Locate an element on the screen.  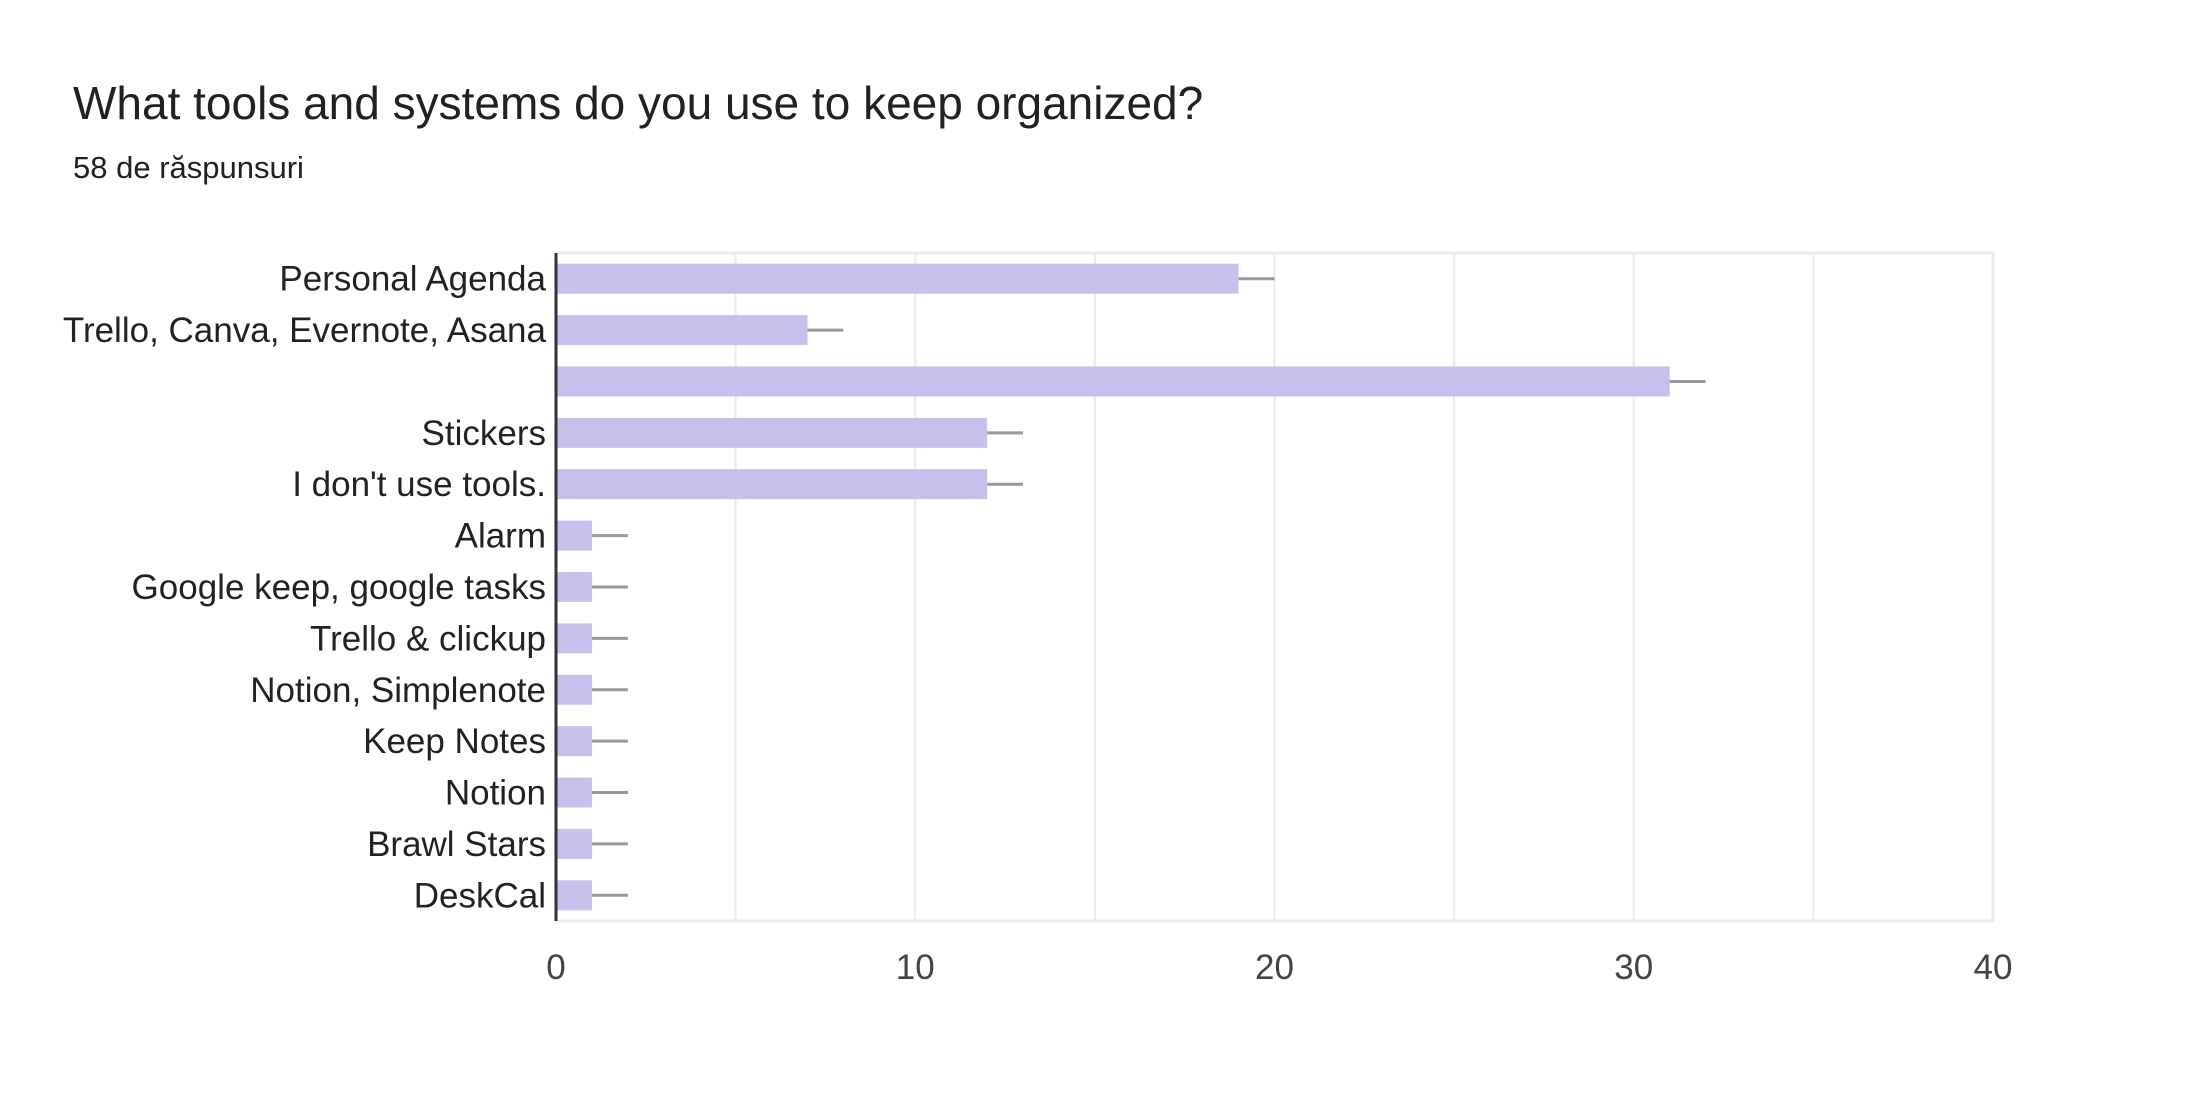
x-tick-label: 0 is located at coordinates (555, 967).